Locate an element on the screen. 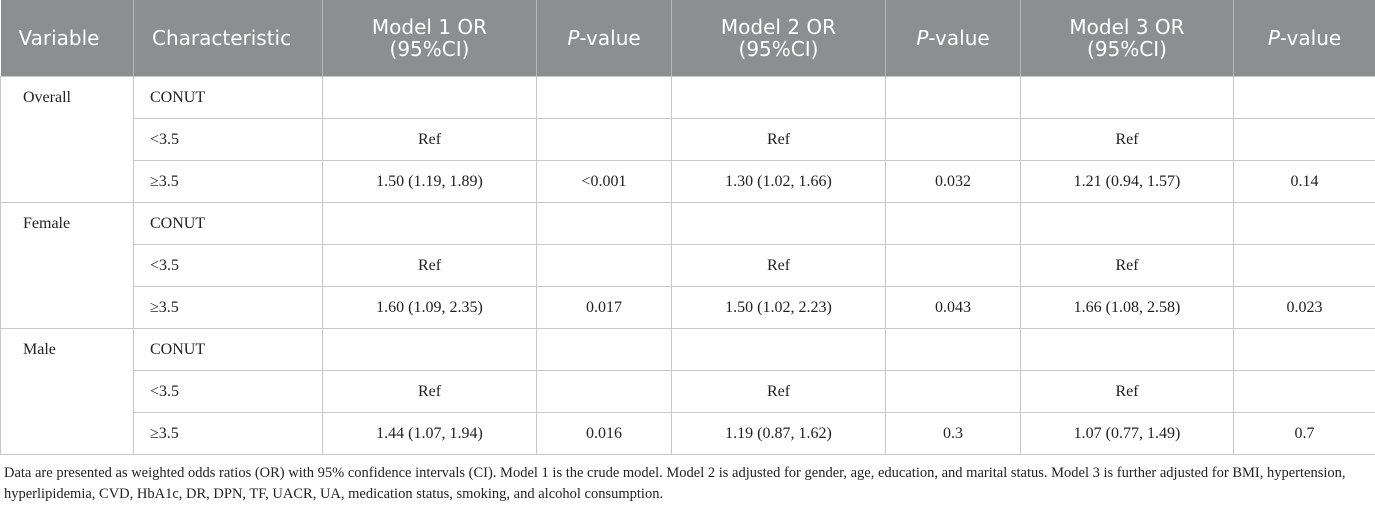 The height and width of the screenshot is (514, 1375). table-cell: 0.032 is located at coordinates (953, 181).